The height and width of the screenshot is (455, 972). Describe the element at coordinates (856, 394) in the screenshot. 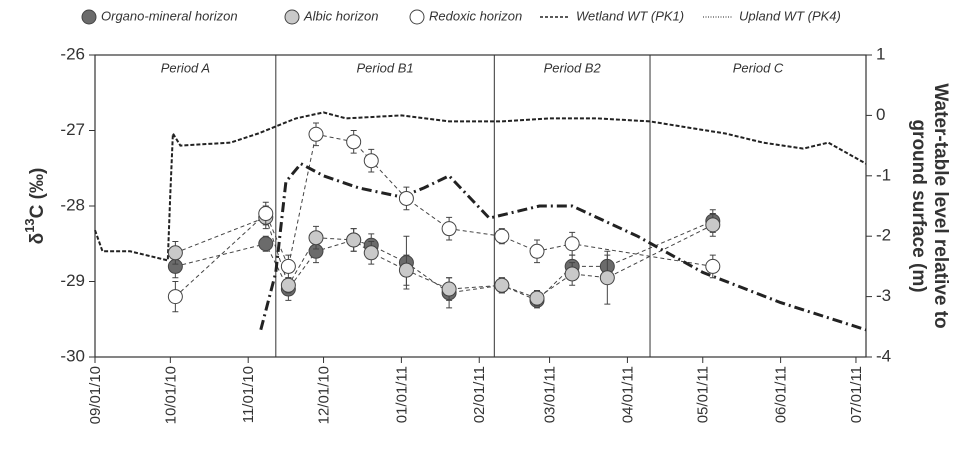

I see `x-tick-label: 07/01/11` at that location.